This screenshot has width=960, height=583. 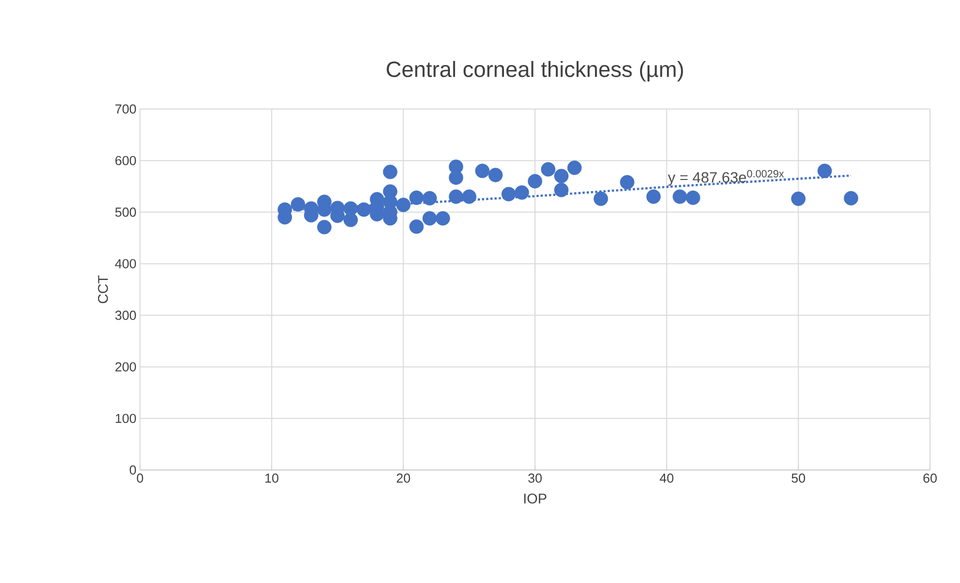 What do you see at coordinates (535, 478) in the screenshot?
I see `x-tick-label: 30` at bounding box center [535, 478].